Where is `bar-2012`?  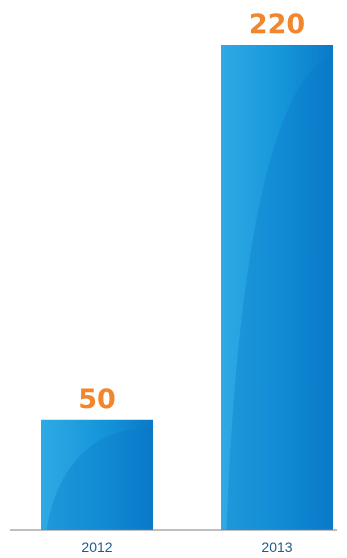 bar-2012 is located at coordinates (97, 474).